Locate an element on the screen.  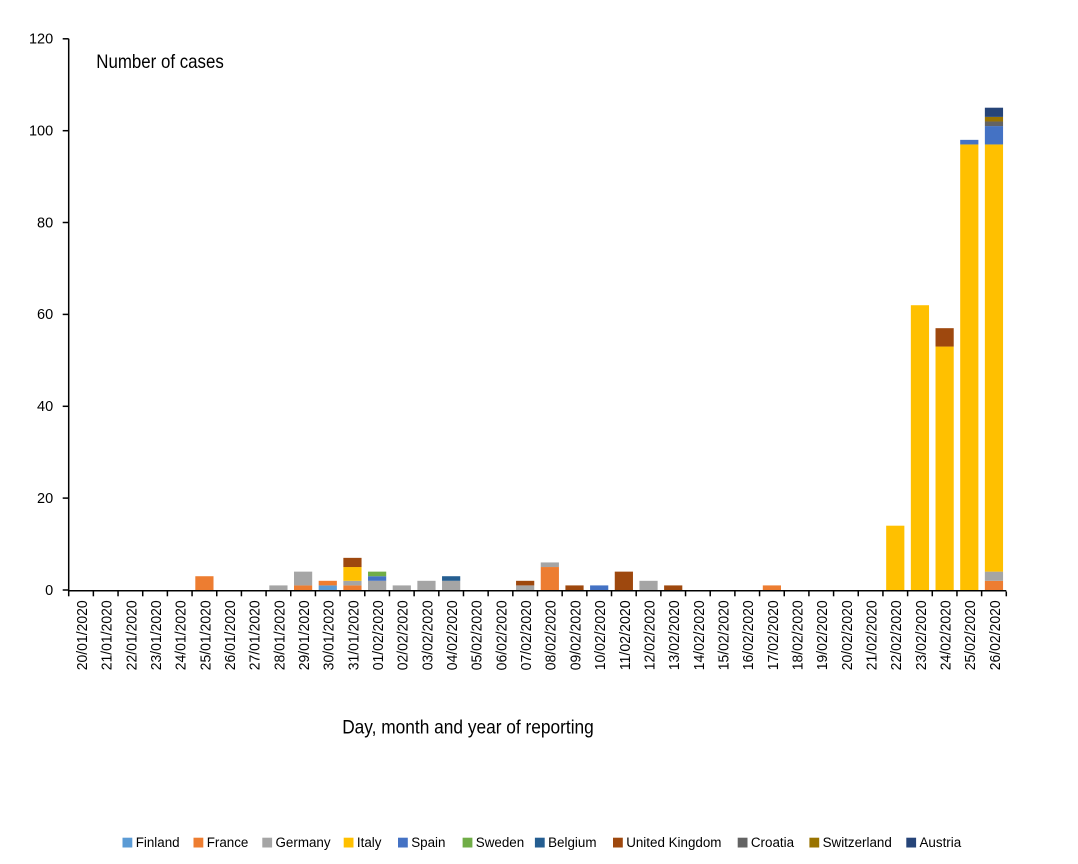
svg-text: 31/01/2020 is located at coordinates (354, 635).